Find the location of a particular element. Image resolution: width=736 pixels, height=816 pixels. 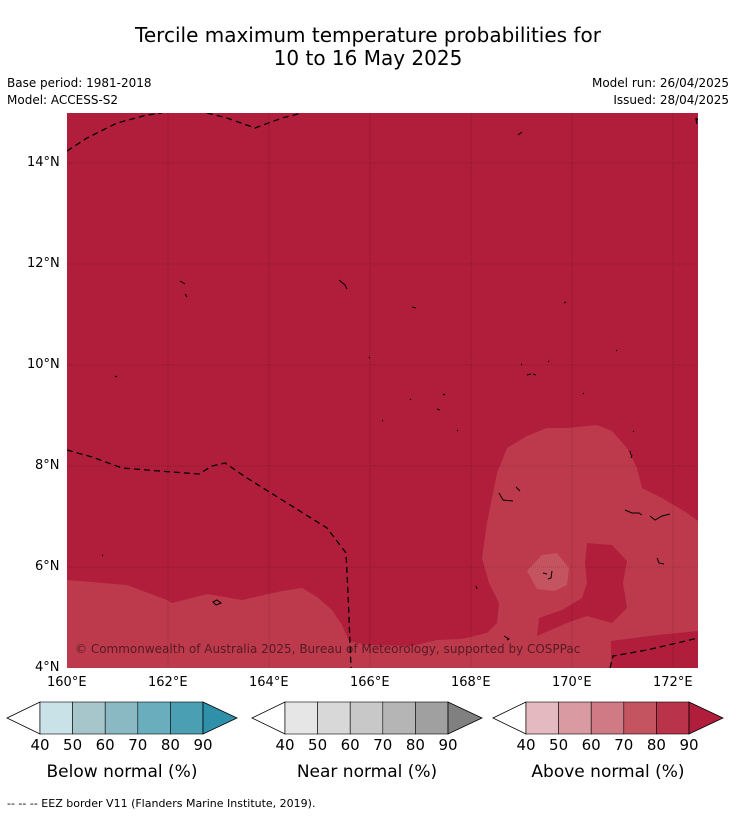

chart-title-line-2: 10 to 16 May 2025 is located at coordinates (368, 58).